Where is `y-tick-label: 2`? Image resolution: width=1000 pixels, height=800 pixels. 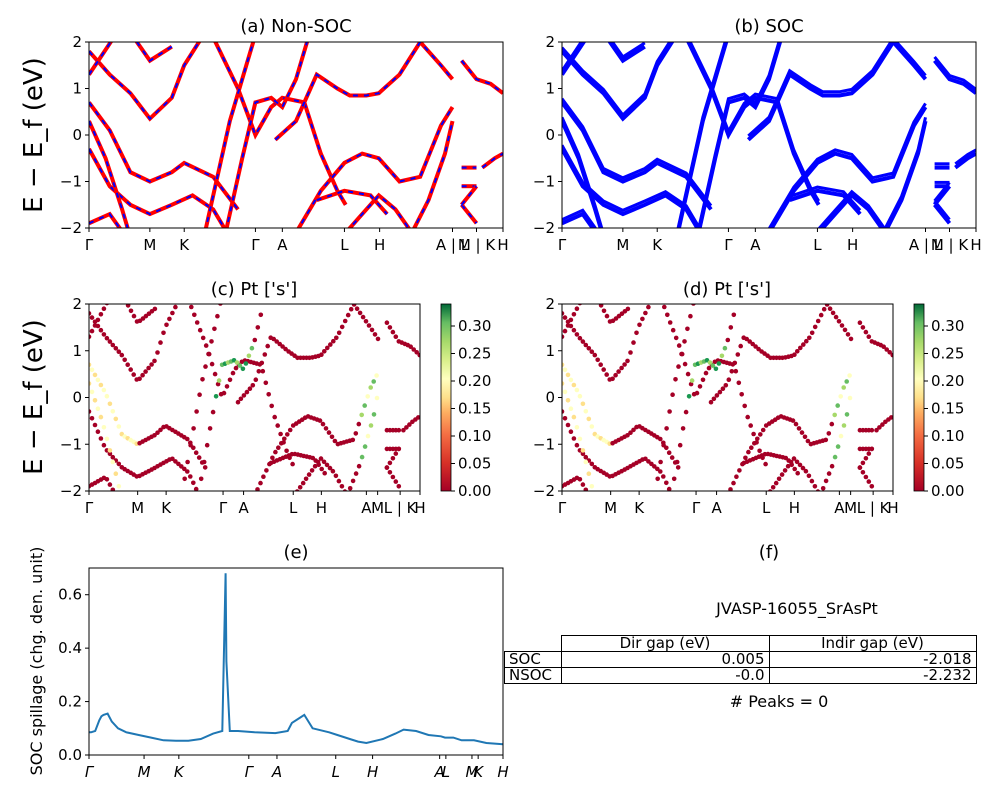
y-tick-label: 2 is located at coordinates (550, 304).